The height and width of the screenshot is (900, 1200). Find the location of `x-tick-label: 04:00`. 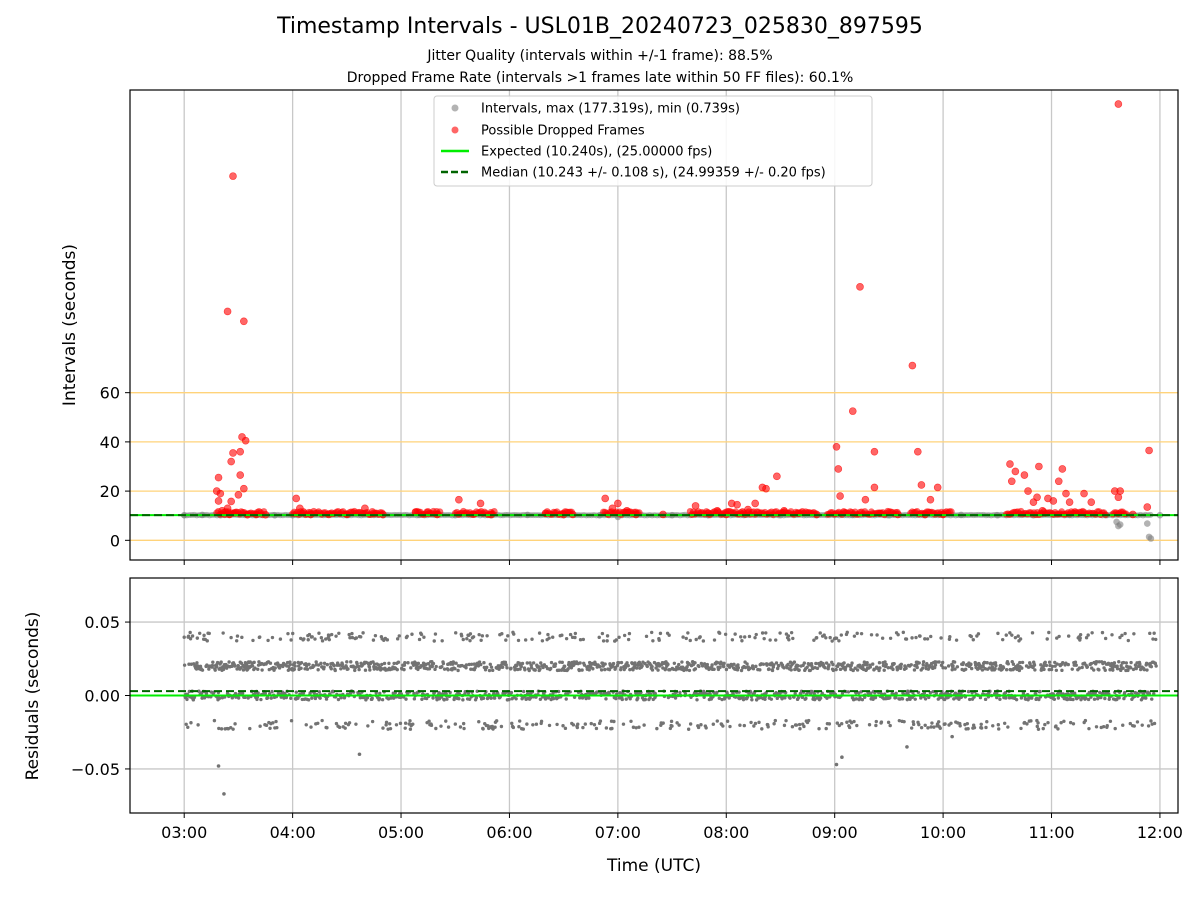

x-tick-label: 04:00 is located at coordinates (293, 832).